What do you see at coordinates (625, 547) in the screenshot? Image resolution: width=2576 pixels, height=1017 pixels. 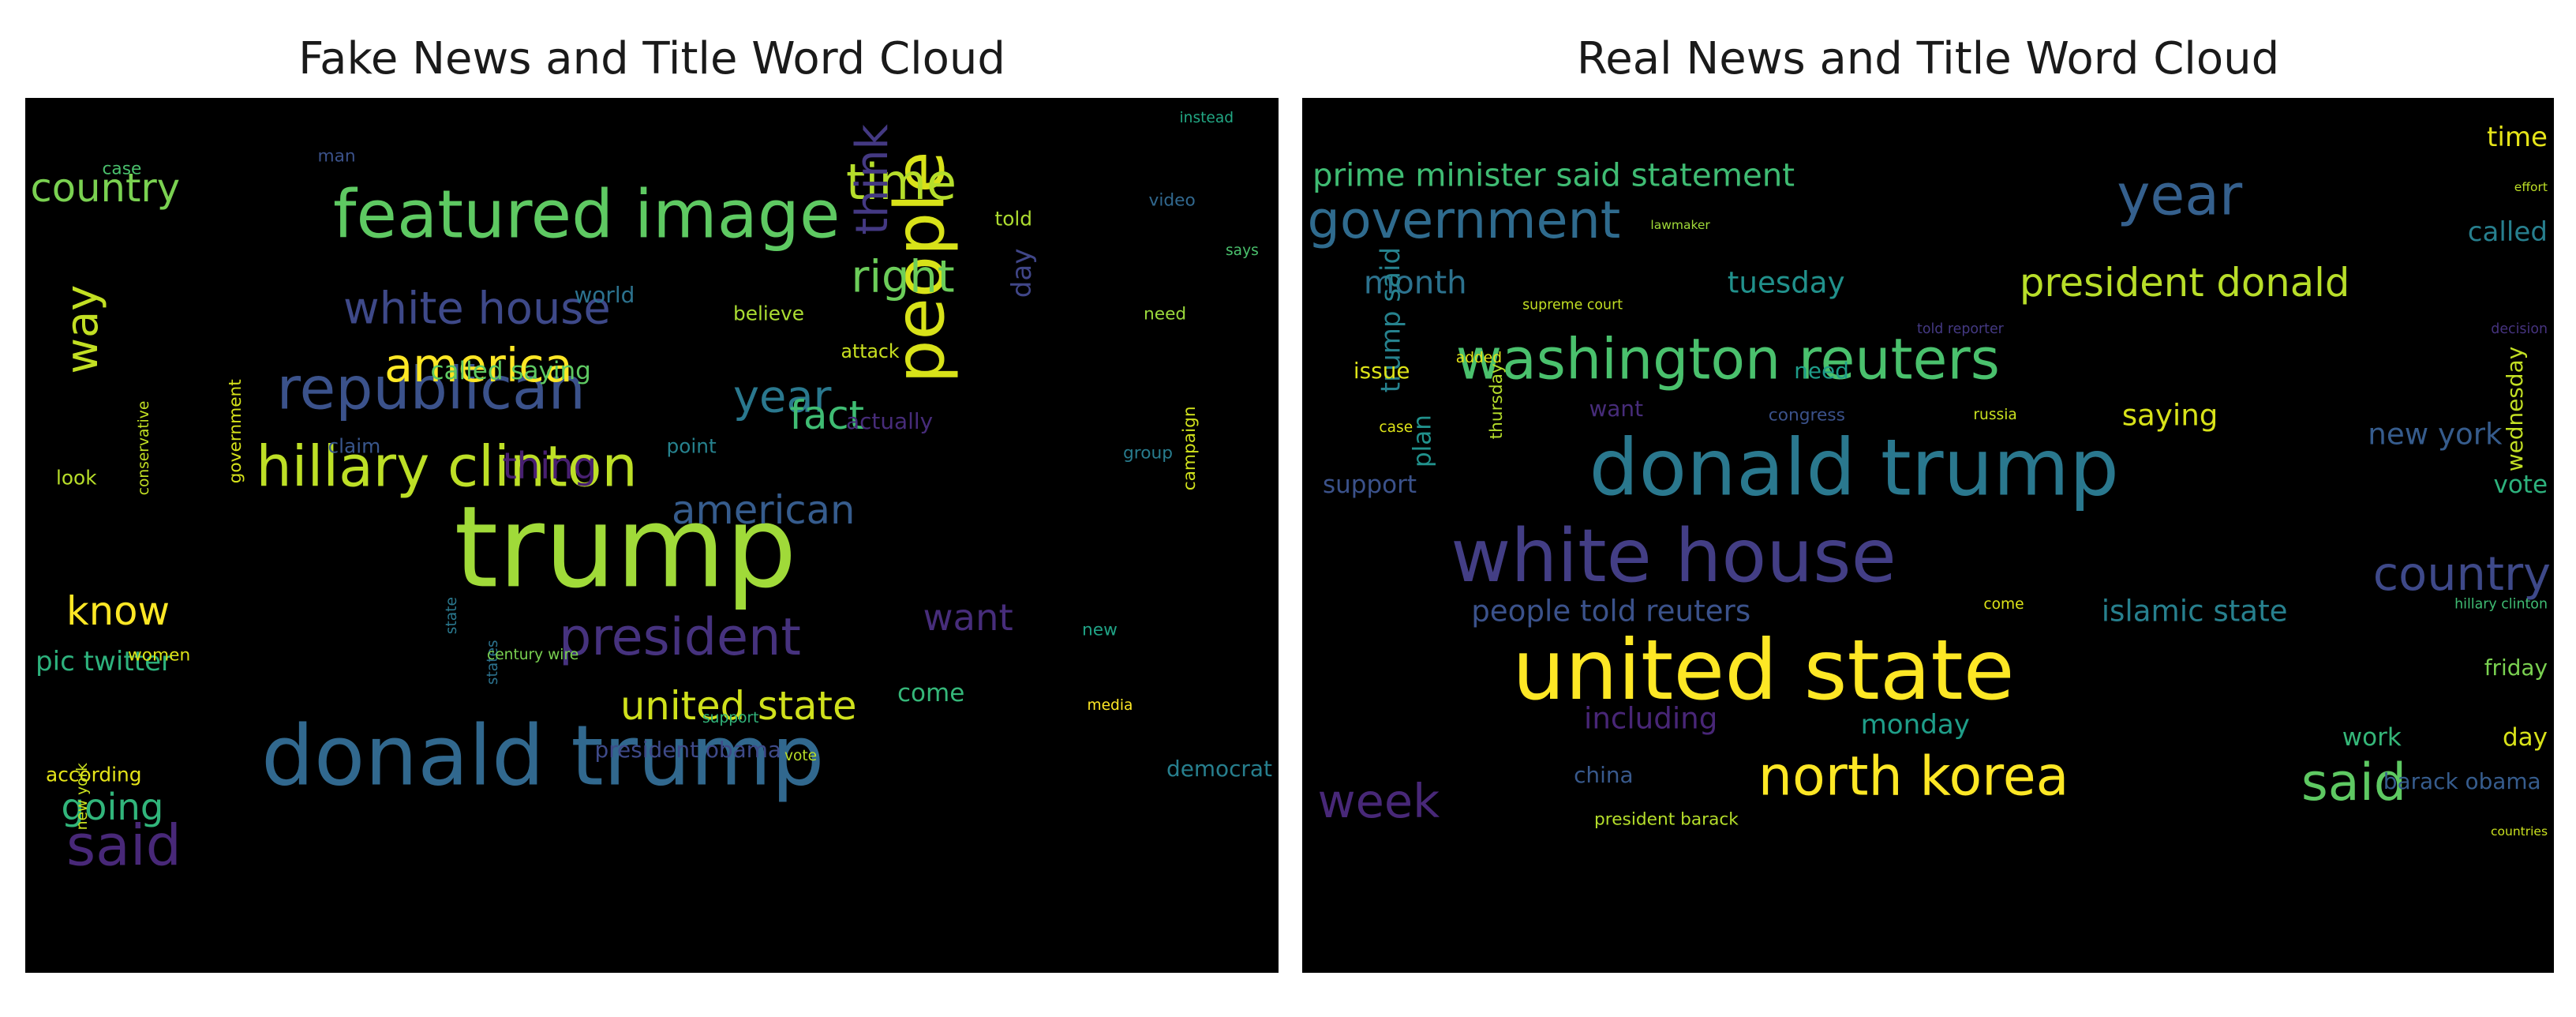 I see `word-trump: trump` at bounding box center [625, 547].